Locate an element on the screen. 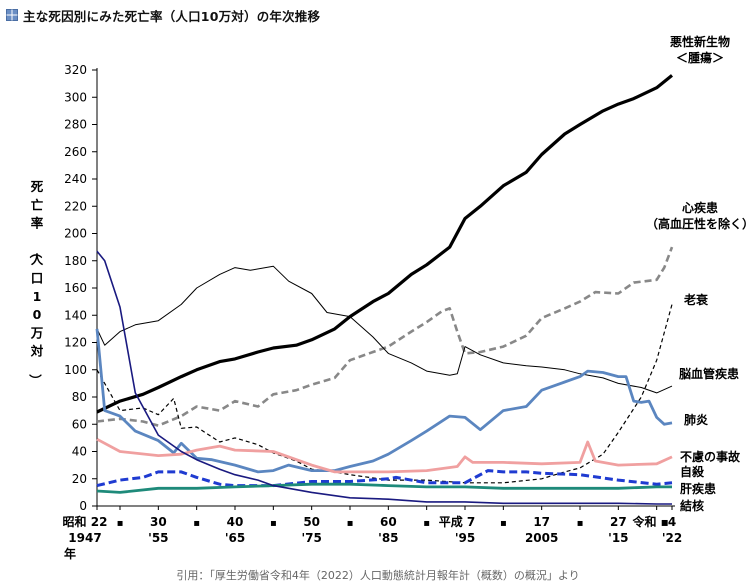 The image size is (756, 587). x-tick-label-top: 昭和 22 is located at coordinates (85, 521).